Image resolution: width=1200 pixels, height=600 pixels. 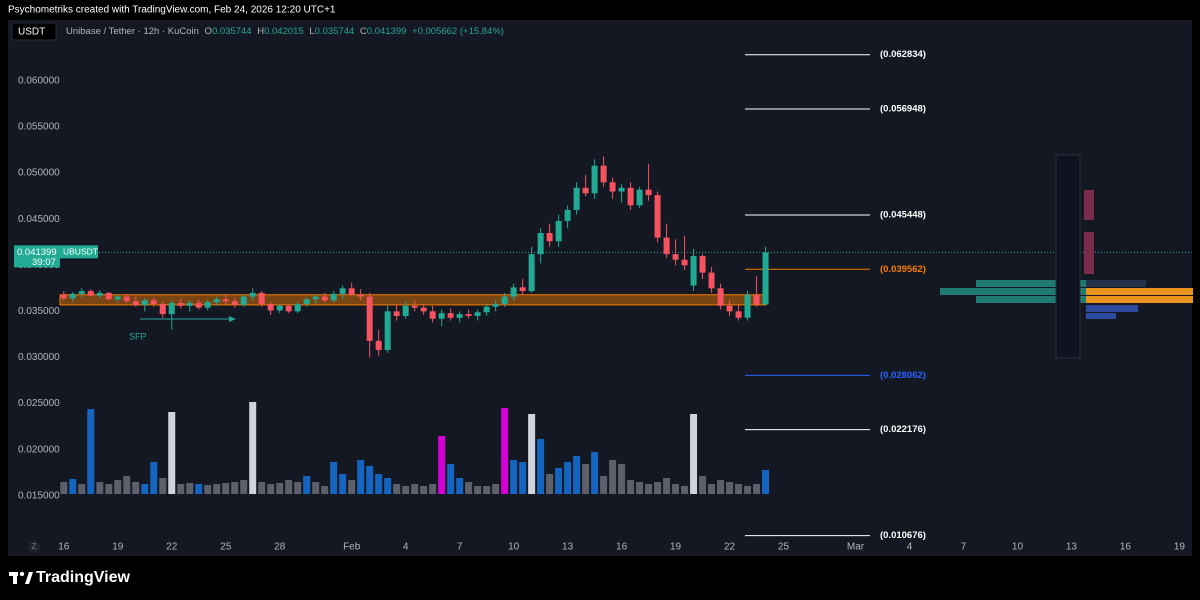 I want to click on y-tick-label: 0.060000, so click(x=39, y=80).